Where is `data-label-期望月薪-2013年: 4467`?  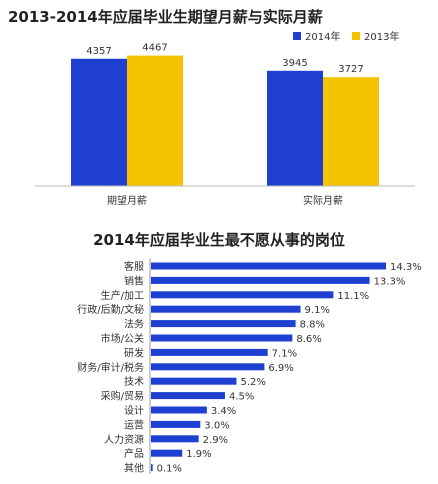 data-label-期望月薪-2013年: 4467 is located at coordinates (154, 48).